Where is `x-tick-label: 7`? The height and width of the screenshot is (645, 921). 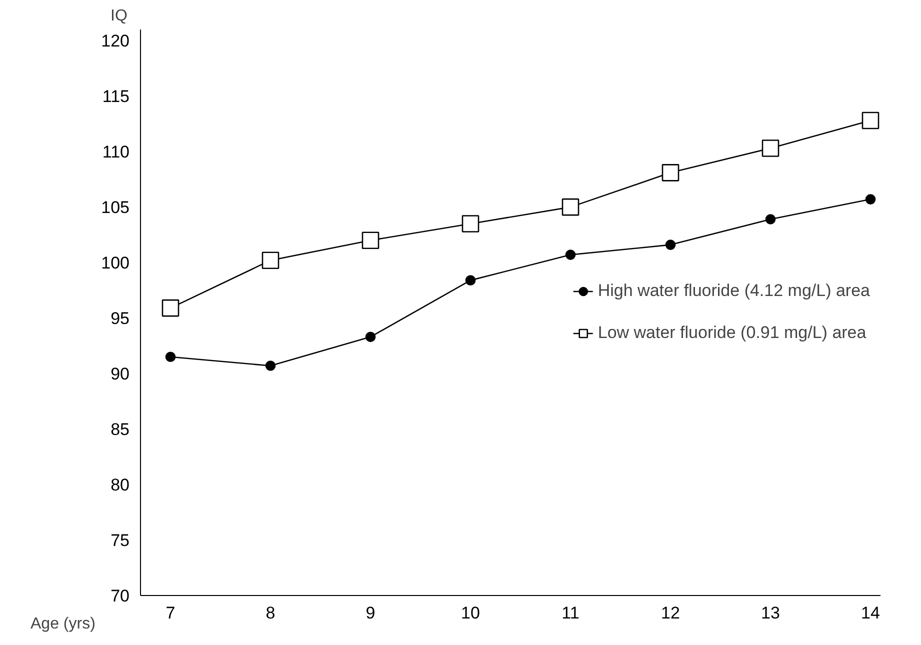 x-tick-label: 7 is located at coordinates (171, 613).